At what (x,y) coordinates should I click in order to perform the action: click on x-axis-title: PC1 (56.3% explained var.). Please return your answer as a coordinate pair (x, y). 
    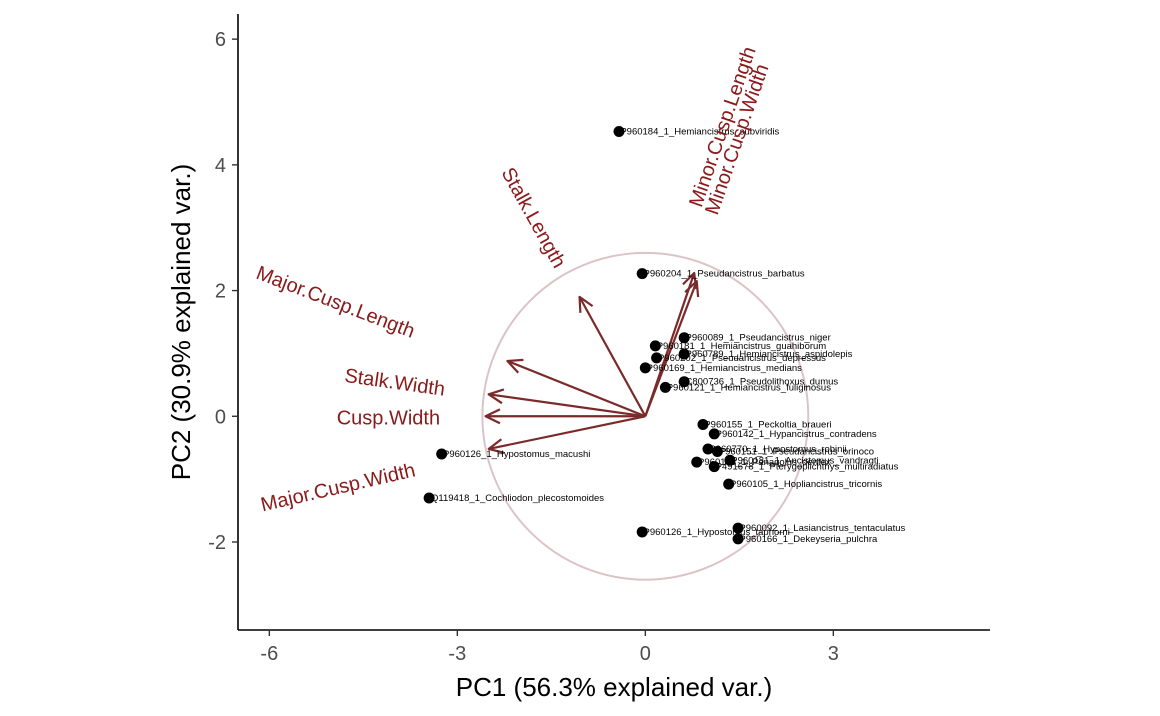
    Looking at the image, I should click on (614, 687).